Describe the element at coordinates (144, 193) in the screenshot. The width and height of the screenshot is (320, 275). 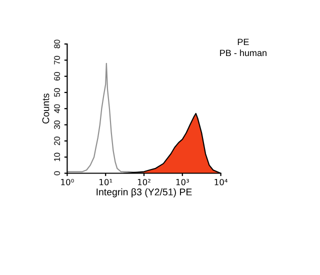
I see `x-axis-title: Integrin β3 (Y2/51) PE` at that location.